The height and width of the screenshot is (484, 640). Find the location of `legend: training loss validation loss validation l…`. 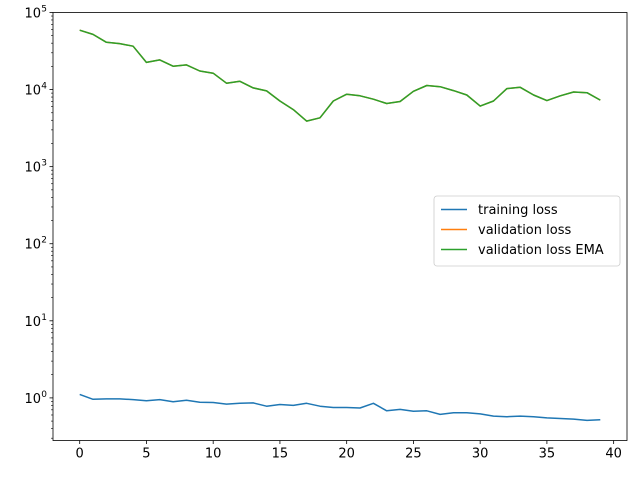

legend: training loss validation loss validation l… is located at coordinates (527, 231).